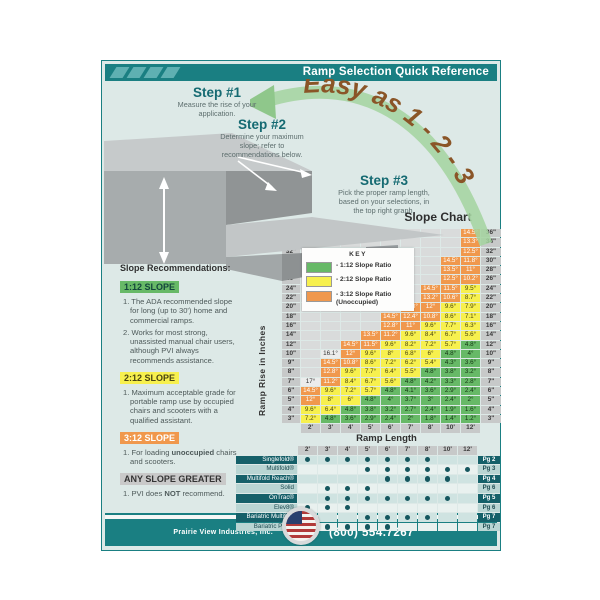  I want to click on rise-label-right: 5", so click(491, 400).